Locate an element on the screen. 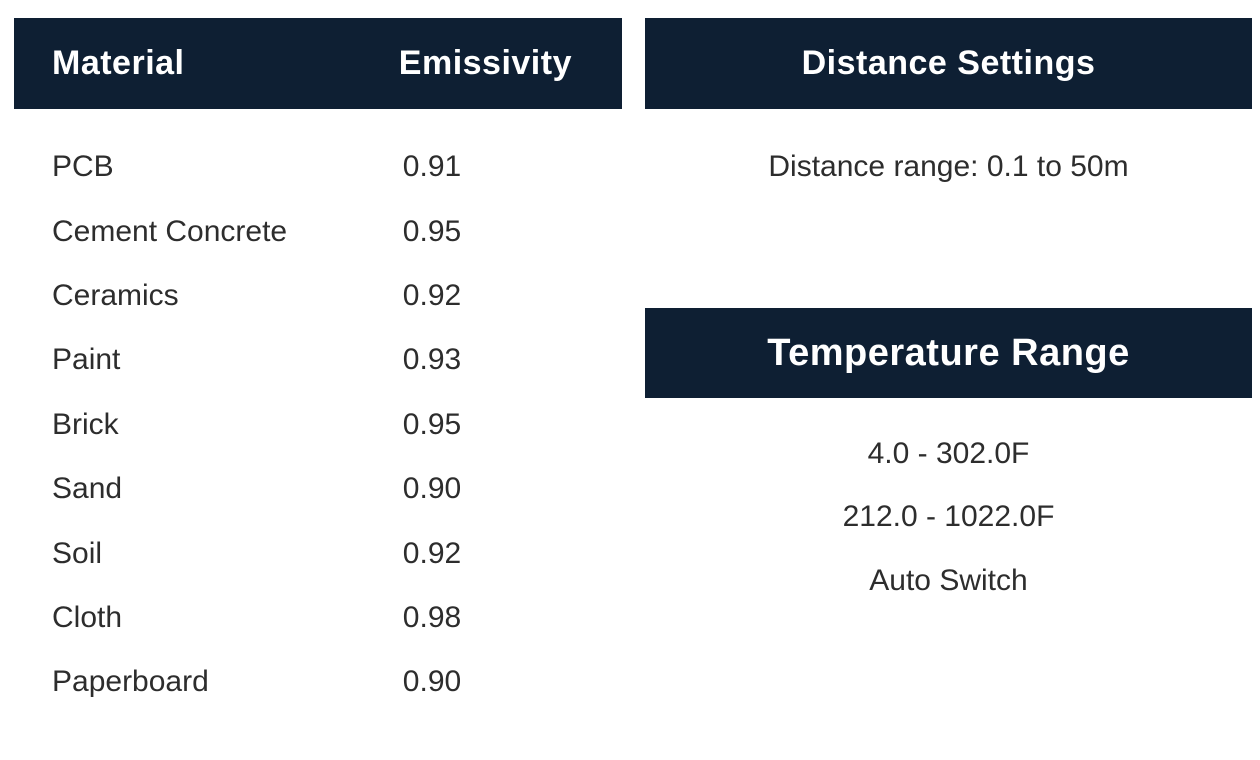 The image size is (1260, 760). material-cell: Ceramics is located at coordinates (115, 295).